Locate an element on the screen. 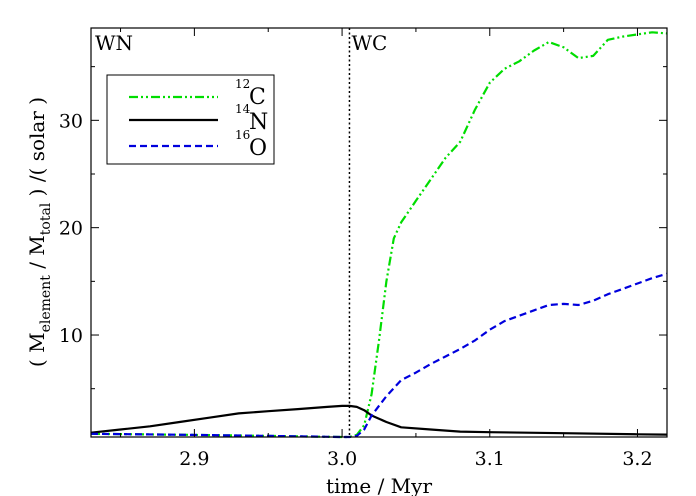 This screenshot has height=496, width=696. phase-label-wc: WC is located at coordinates (369, 43).